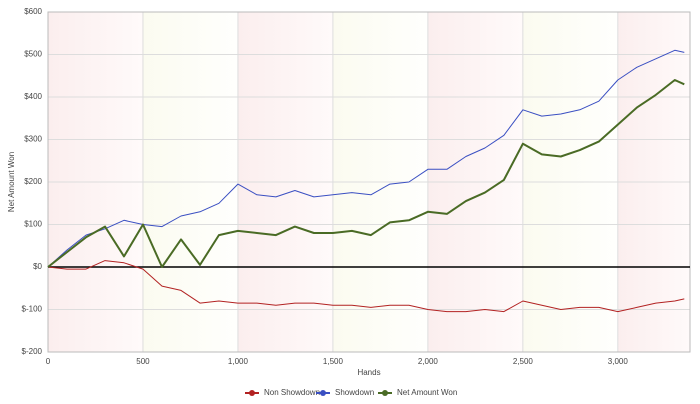 This screenshot has height=404, width=700. Describe the element at coordinates (33, 224) in the screenshot. I see `y-tick-label: $100` at that location.